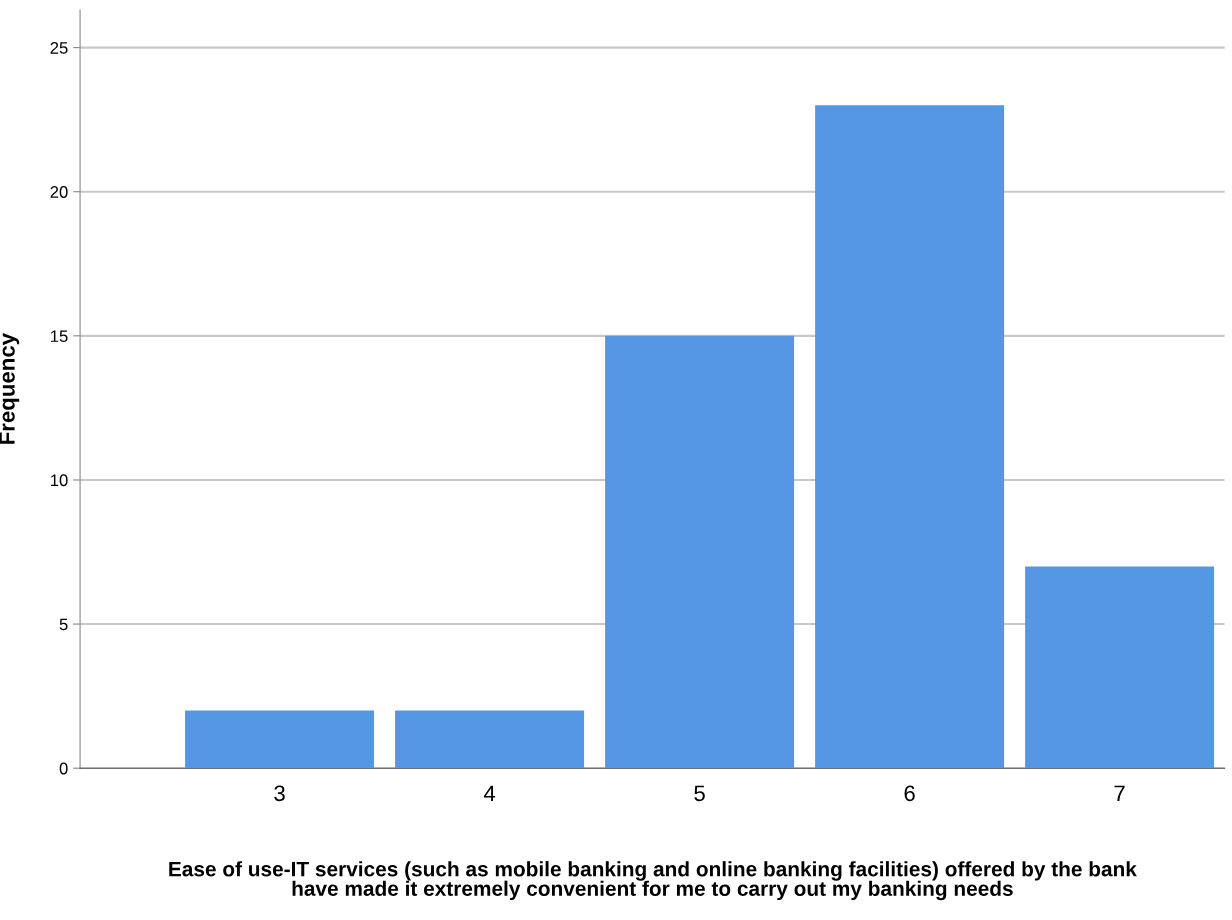  What do you see at coordinates (653, 881) in the screenshot?
I see `x-axis-title: Ease of use-IT services (such as mobile banking and online banking facilities) offered by the bank have made it extremely convenient for me to carry out my banking needs` at bounding box center [653, 881].